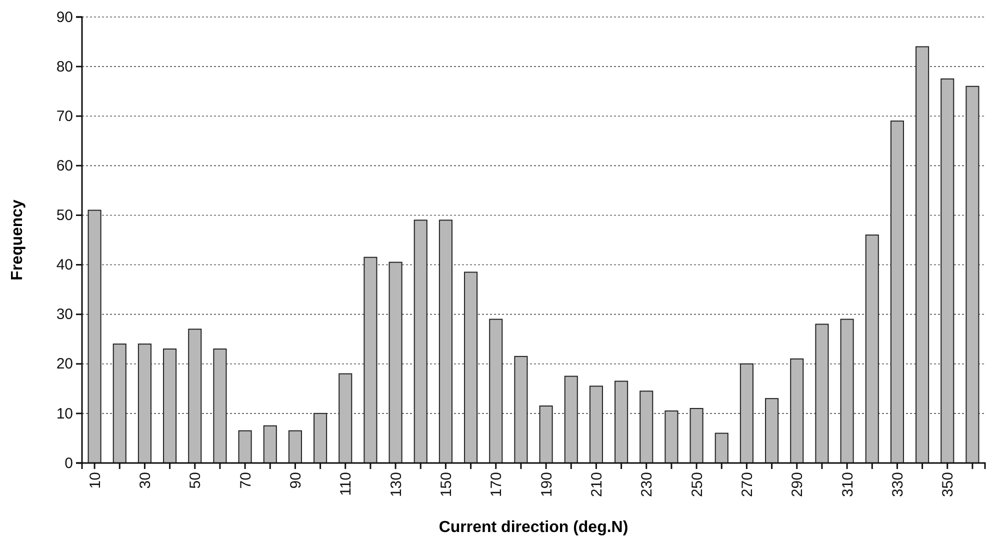  I want to click on x-tick-label: 290, so click(797, 485).